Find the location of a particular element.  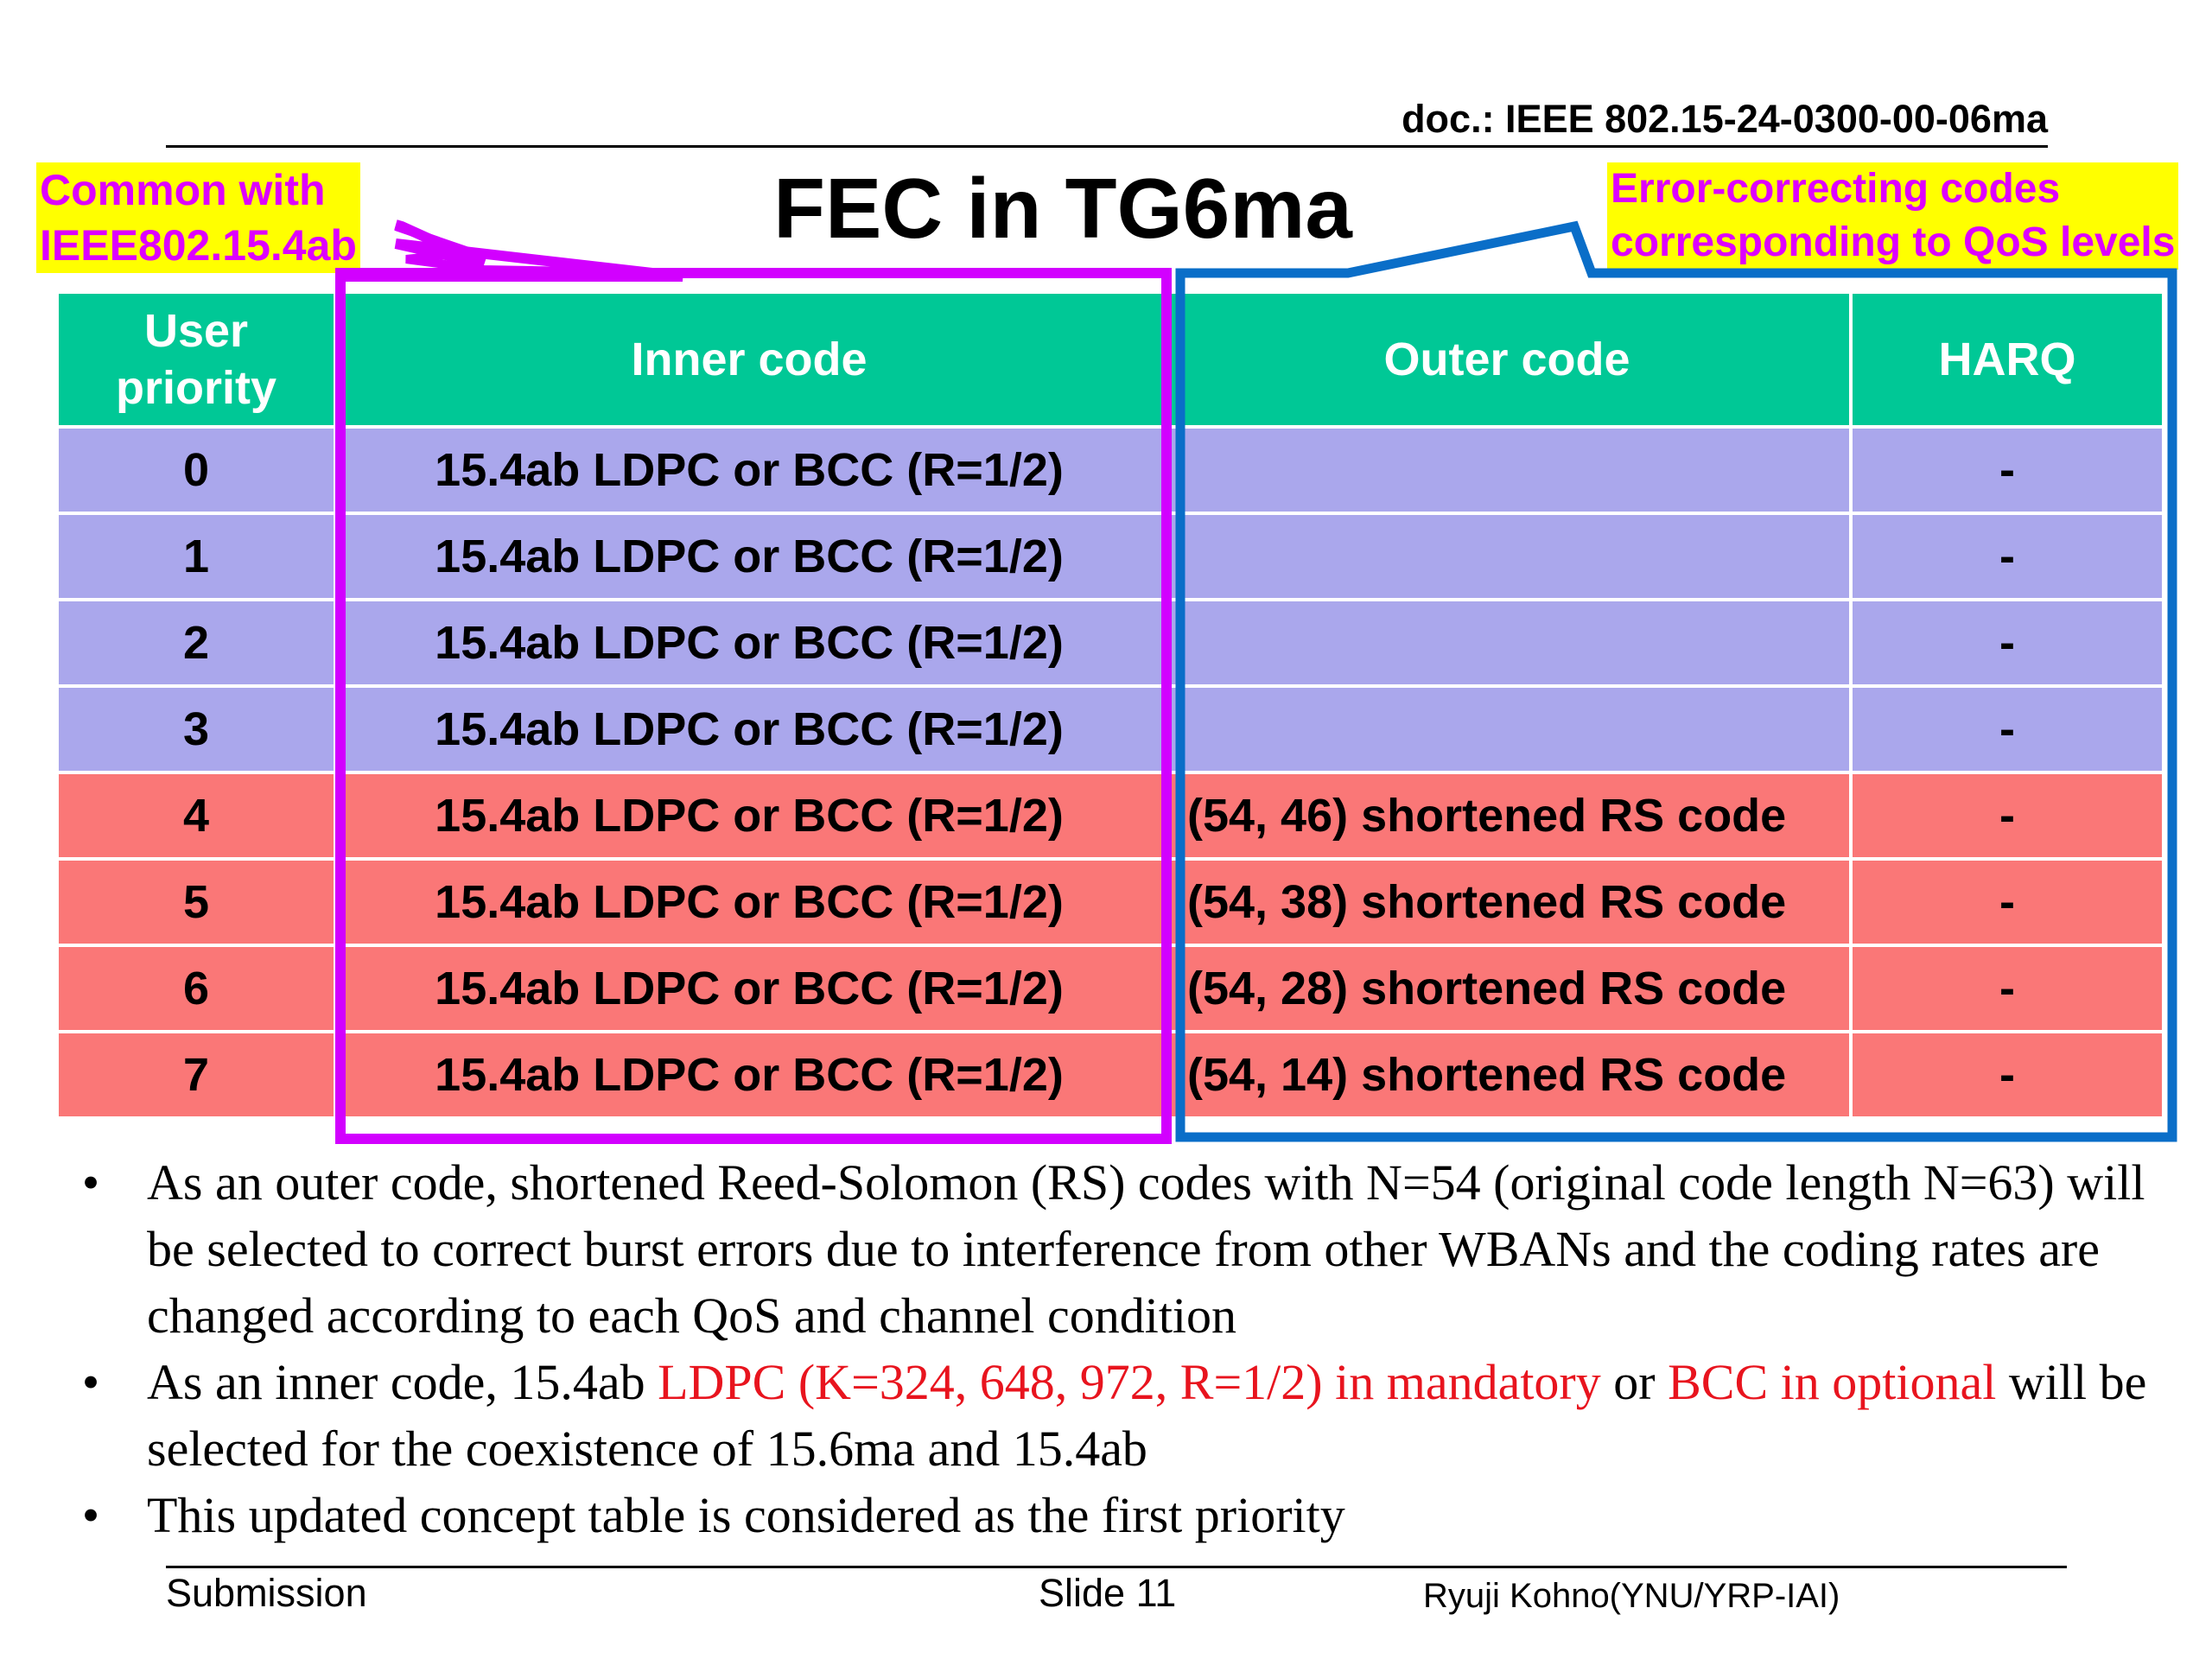

table-row: 0 15.4ab LDPC or BCC (R=1/2) - is located at coordinates (1110, 470).